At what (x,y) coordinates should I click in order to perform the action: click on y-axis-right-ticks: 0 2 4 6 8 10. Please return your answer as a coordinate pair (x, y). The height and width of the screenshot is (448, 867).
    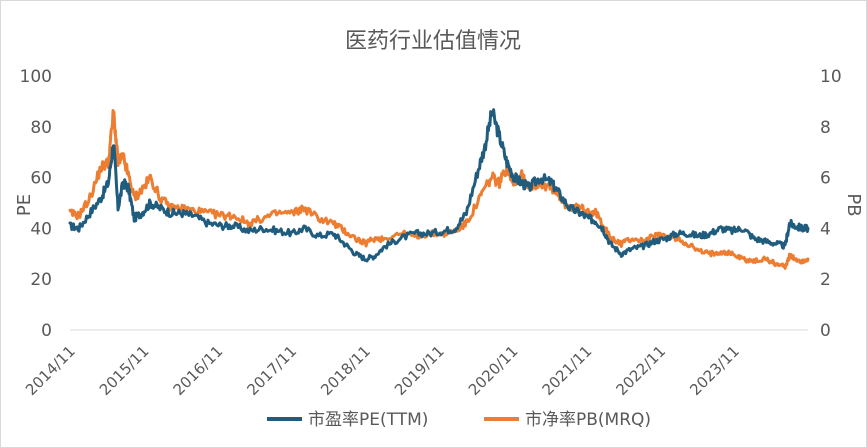
    Looking at the image, I should click on (831, 204).